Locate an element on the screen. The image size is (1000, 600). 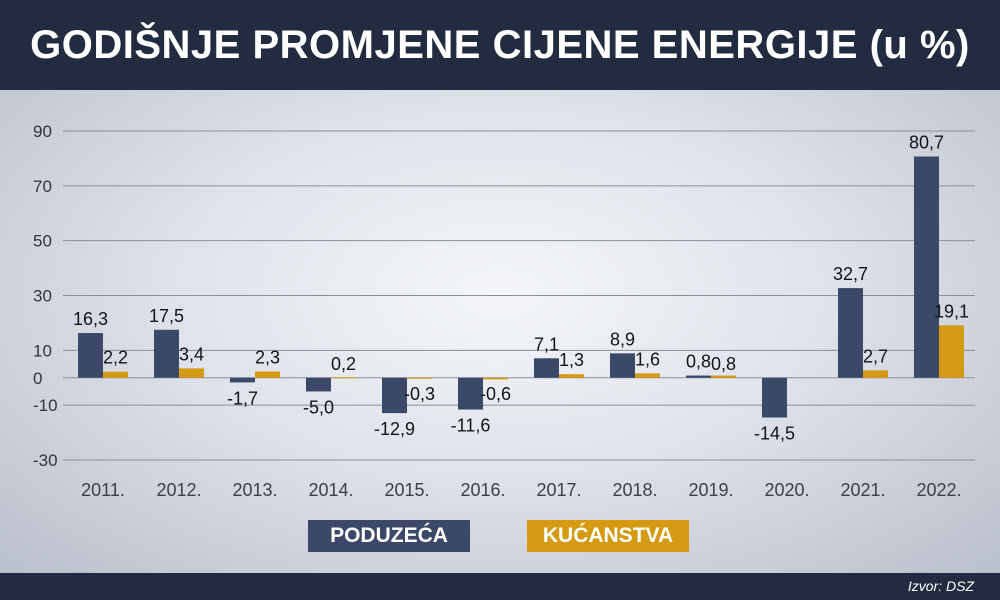
x-tick-label: 2013. is located at coordinates (254, 490).